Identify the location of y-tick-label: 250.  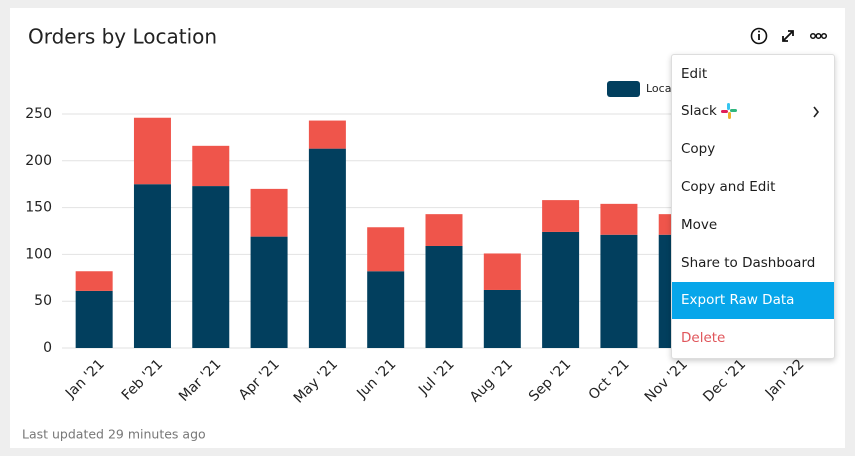
(38, 114).